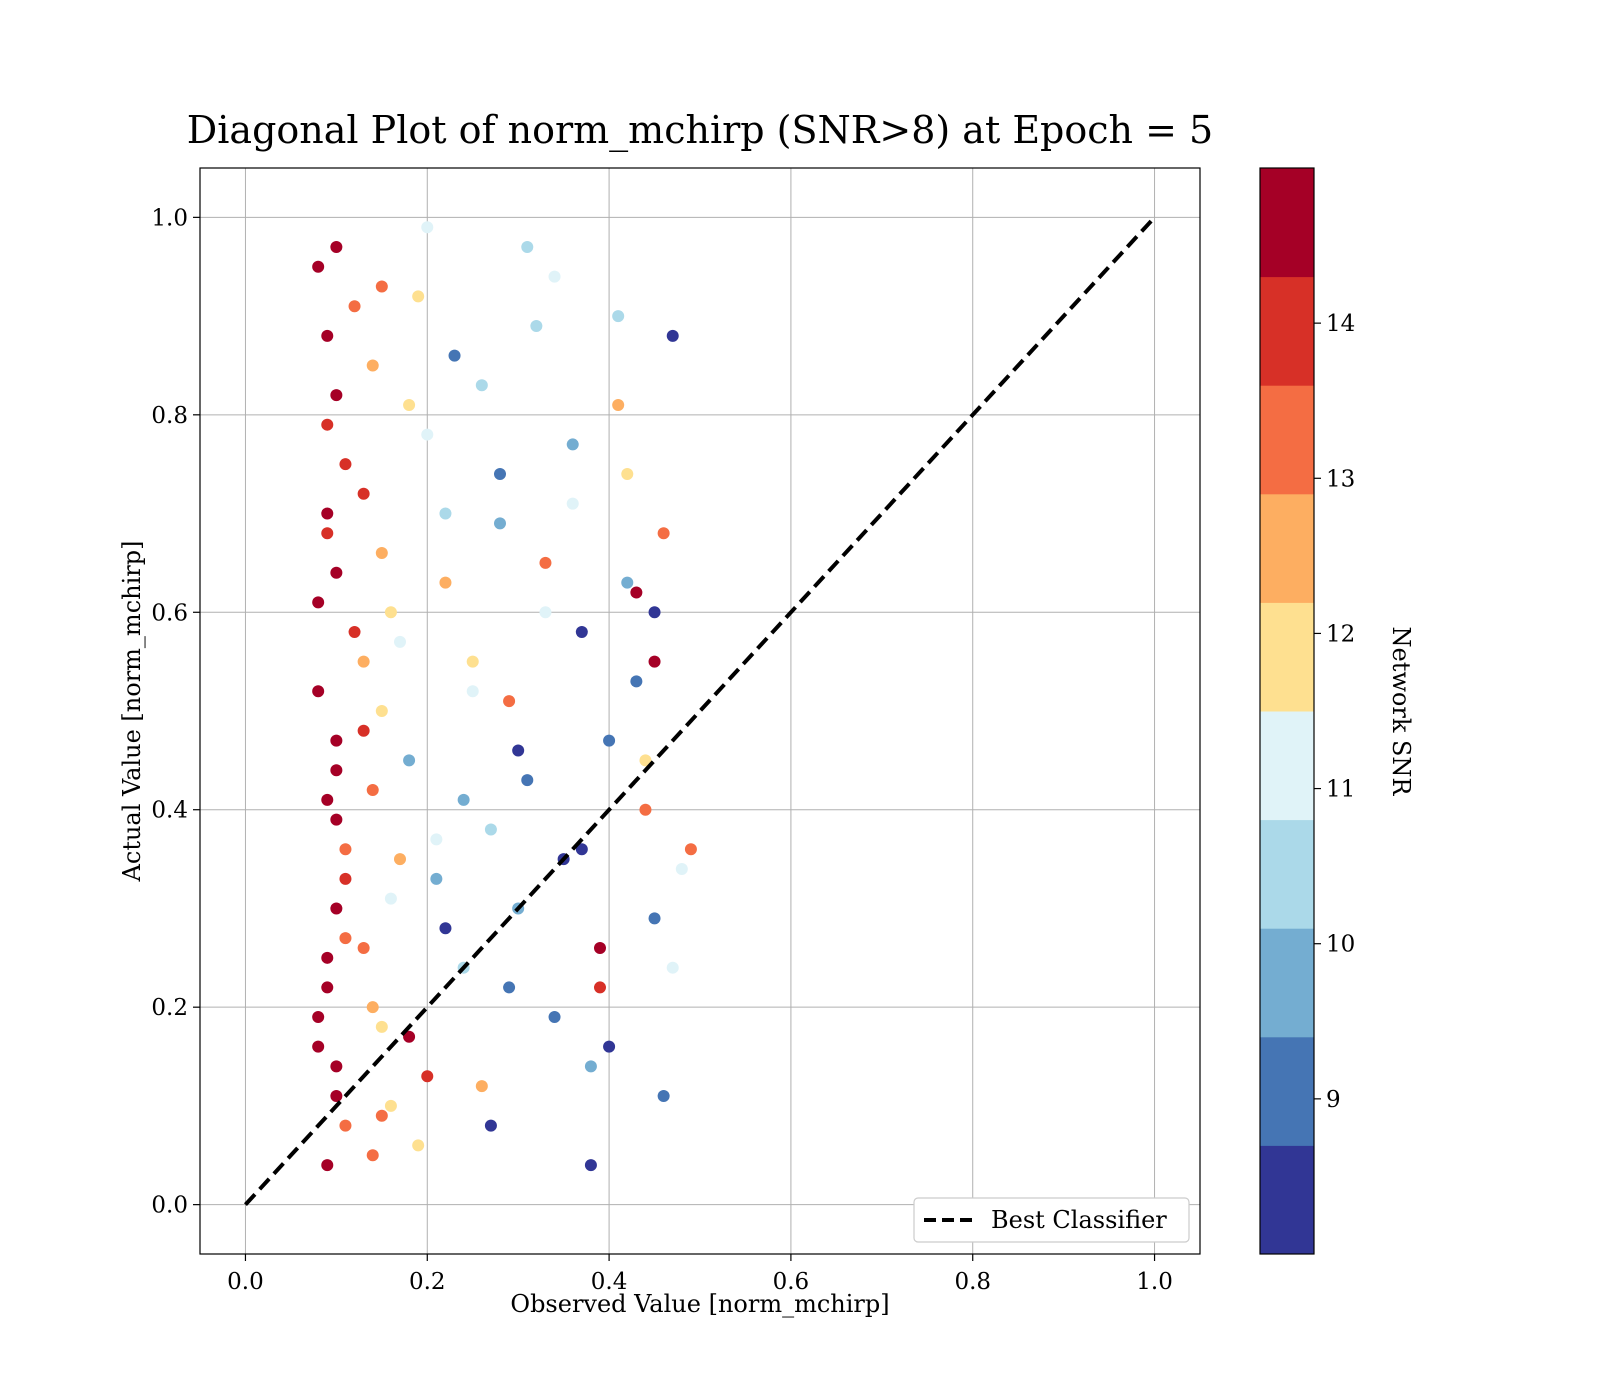  I want to click on x-tick-label: 0.4, so click(609, 1282).